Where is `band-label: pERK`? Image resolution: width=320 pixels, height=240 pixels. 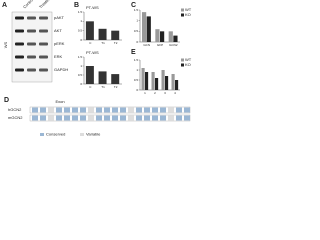
band-label: pERK is located at coordinates (59, 43).